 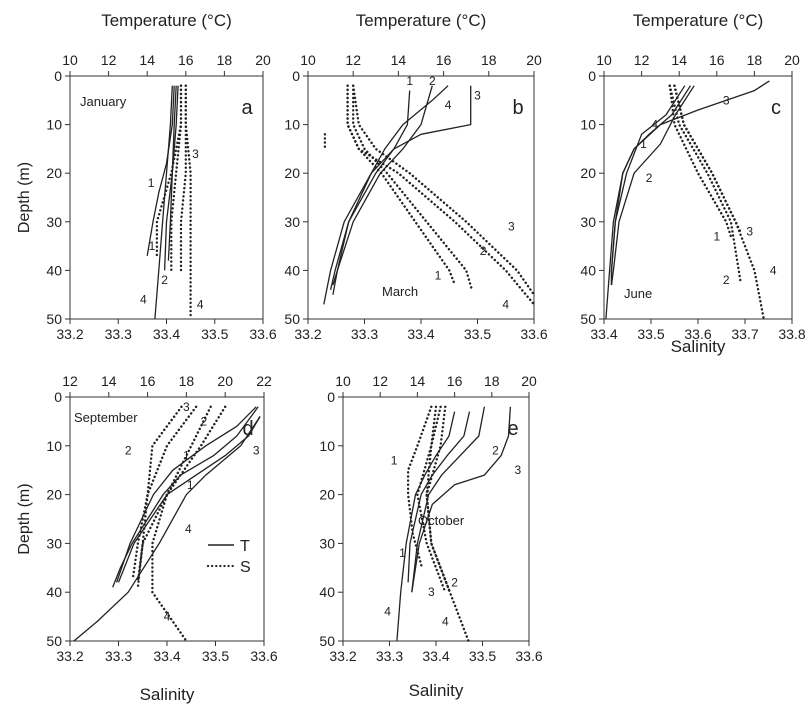 What do you see at coordinates (106, 417) in the screenshot?
I see `panel-d-month-label: September` at bounding box center [106, 417].